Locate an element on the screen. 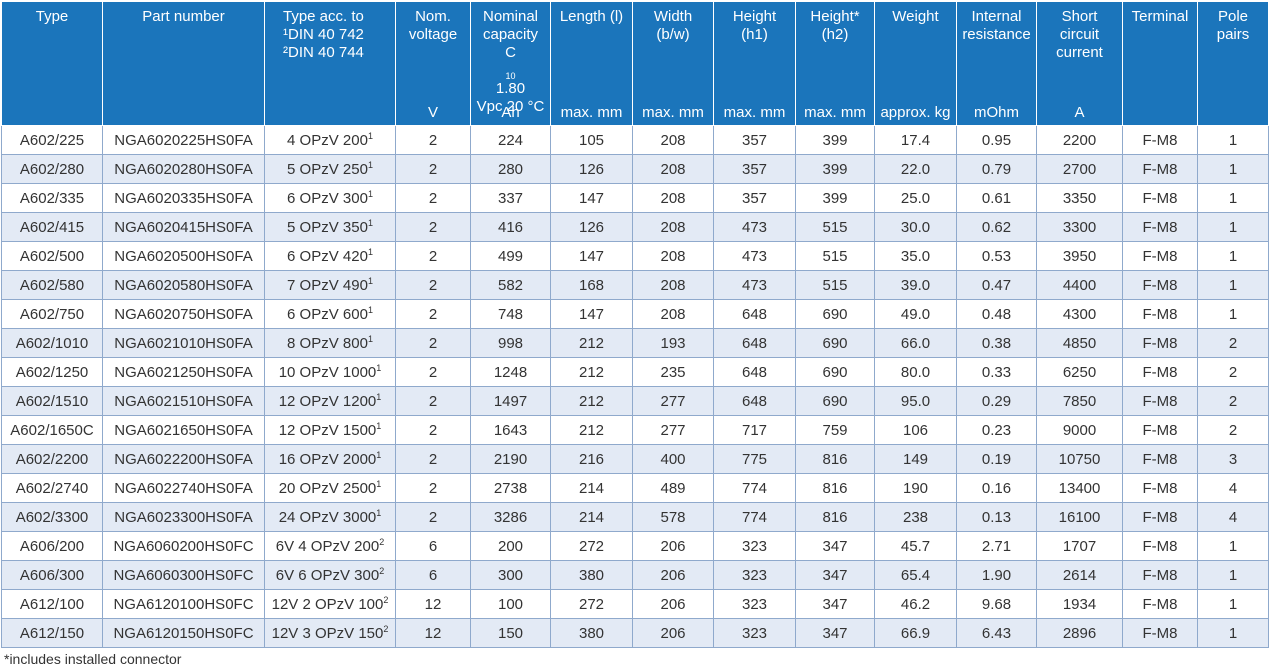 The height and width of the screenshot is (670, 1269). cell-capacity: 2738 is located at coordinates (510, 488).